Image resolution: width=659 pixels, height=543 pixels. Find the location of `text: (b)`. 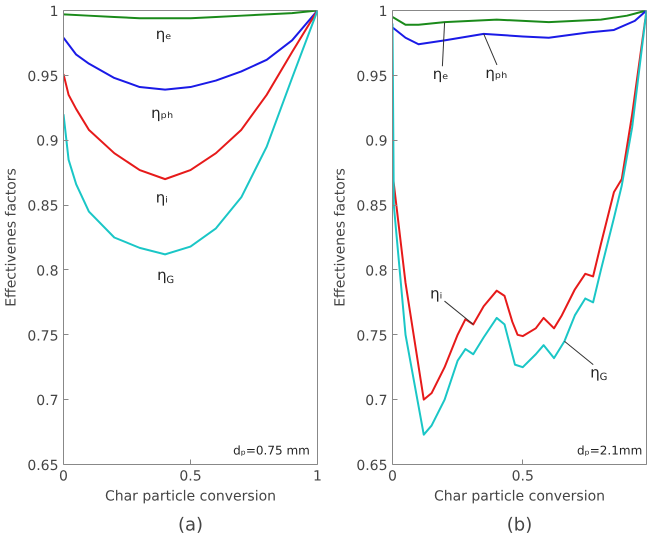

text: (b) is located at coordinates (519, 525).